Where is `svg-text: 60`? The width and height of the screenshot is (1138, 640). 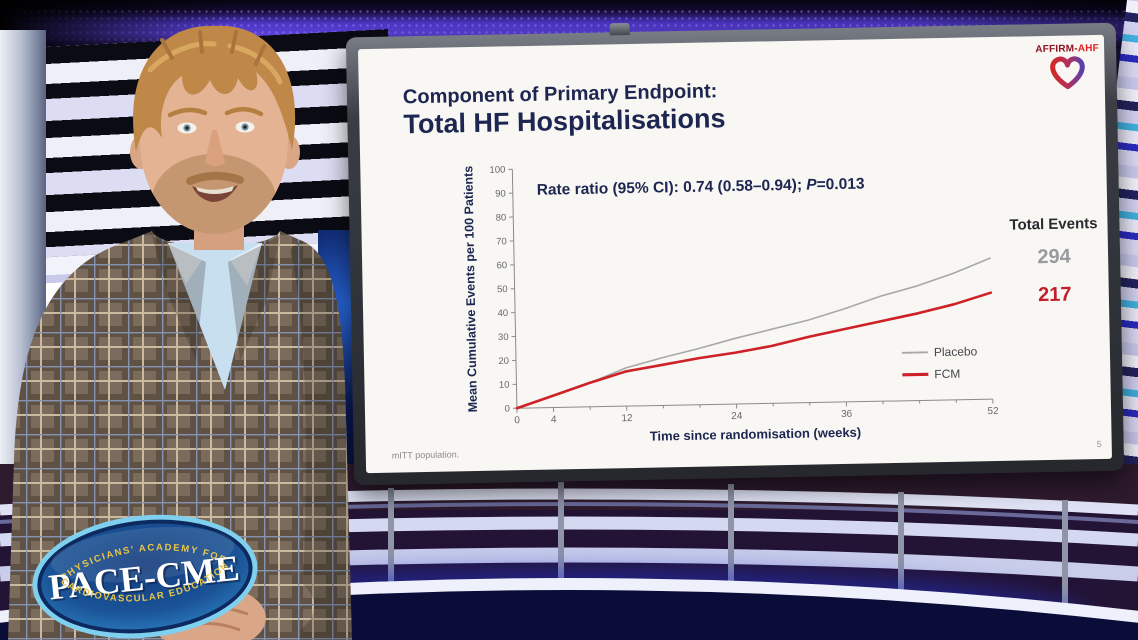 svg-text: 60 is located at coordinates (502, 265).